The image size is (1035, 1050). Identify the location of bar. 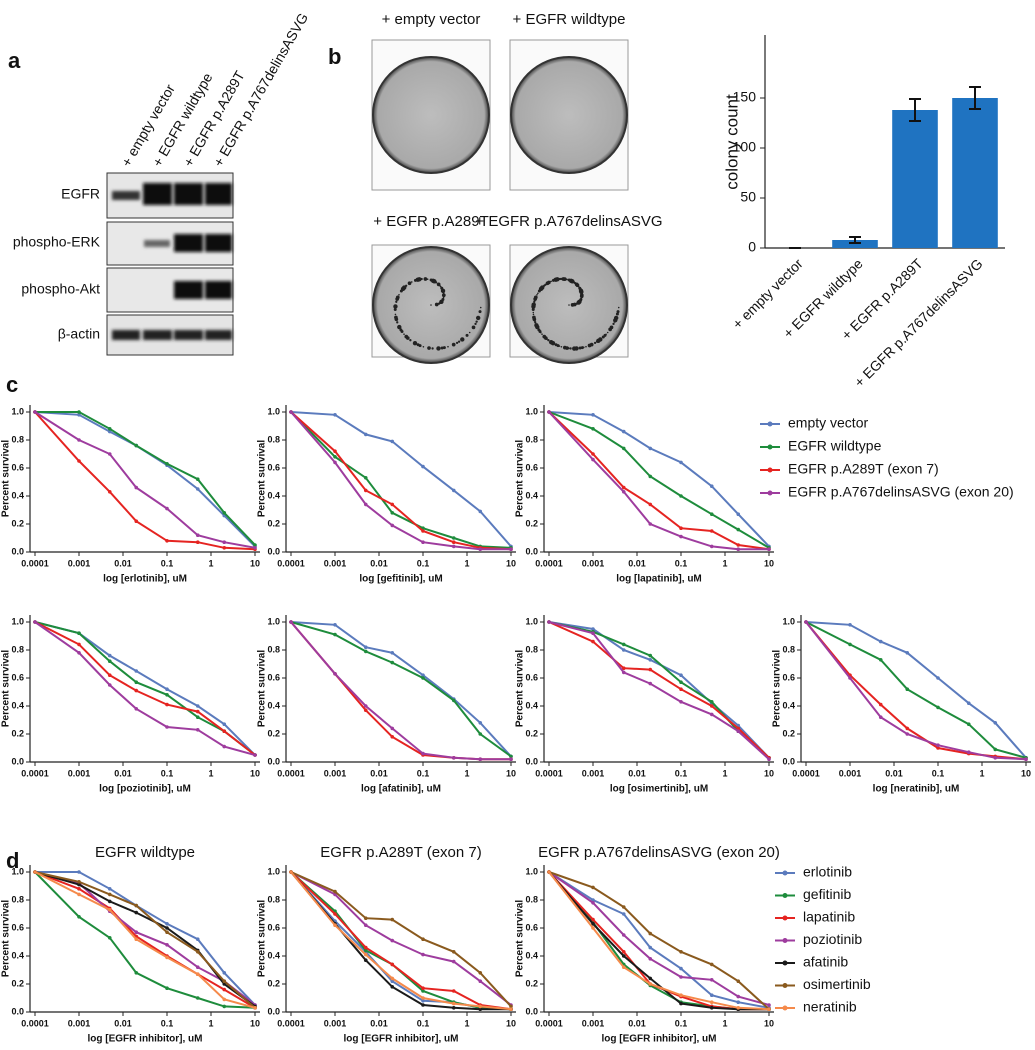
(915, 179).